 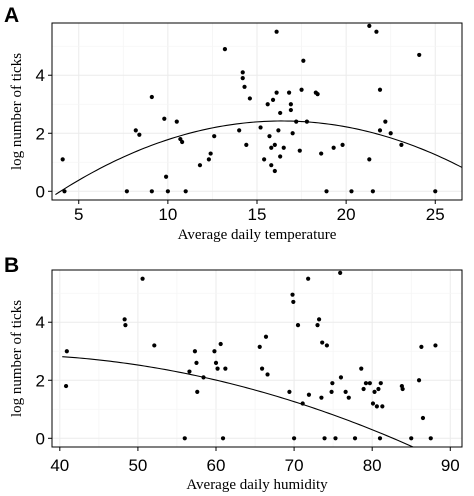 I want to click on fit-curve, so click(x=258, y=158).